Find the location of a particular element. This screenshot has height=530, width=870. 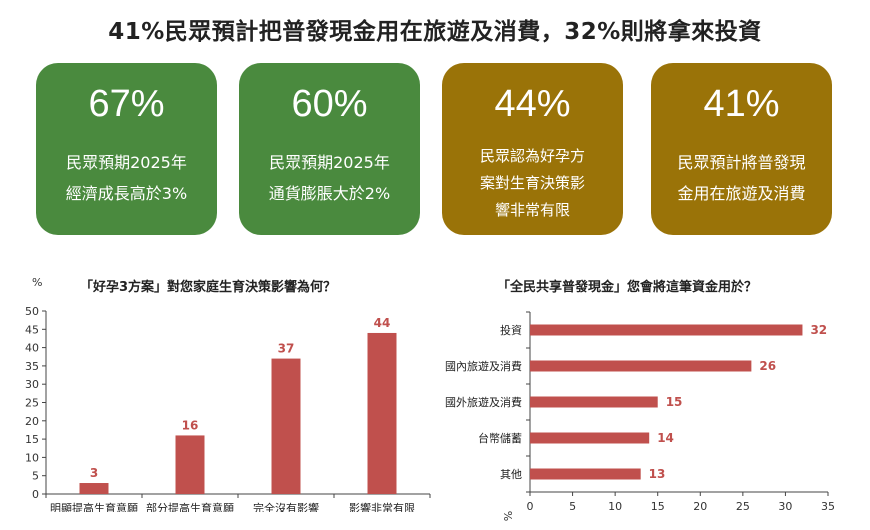

bar-value-label: 32 is located at coordinates (818, 330).